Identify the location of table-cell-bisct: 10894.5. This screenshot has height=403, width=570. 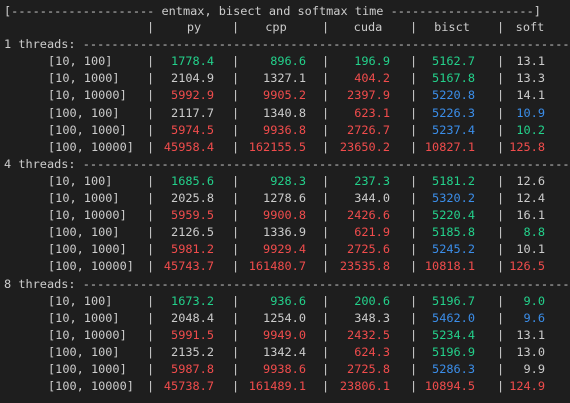
(449, 386).